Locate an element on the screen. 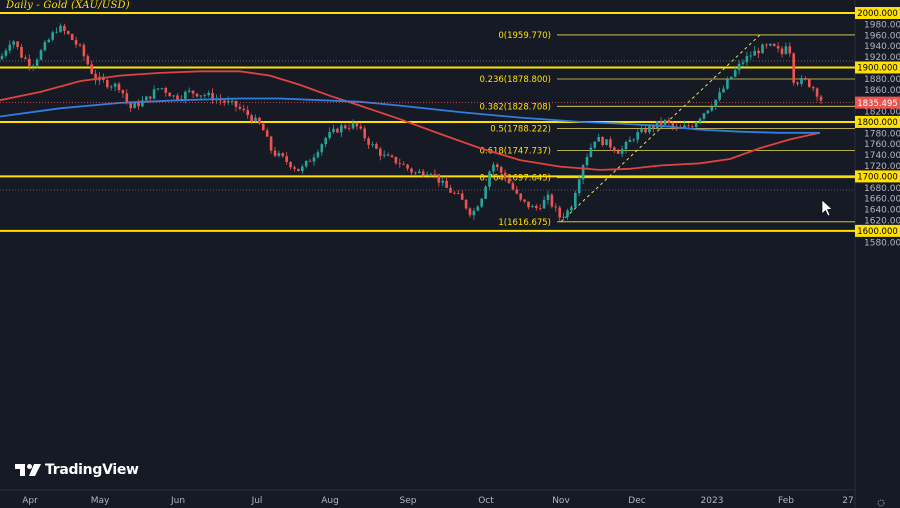  time-tick-label: Feb is located at coordinates (786, 501).